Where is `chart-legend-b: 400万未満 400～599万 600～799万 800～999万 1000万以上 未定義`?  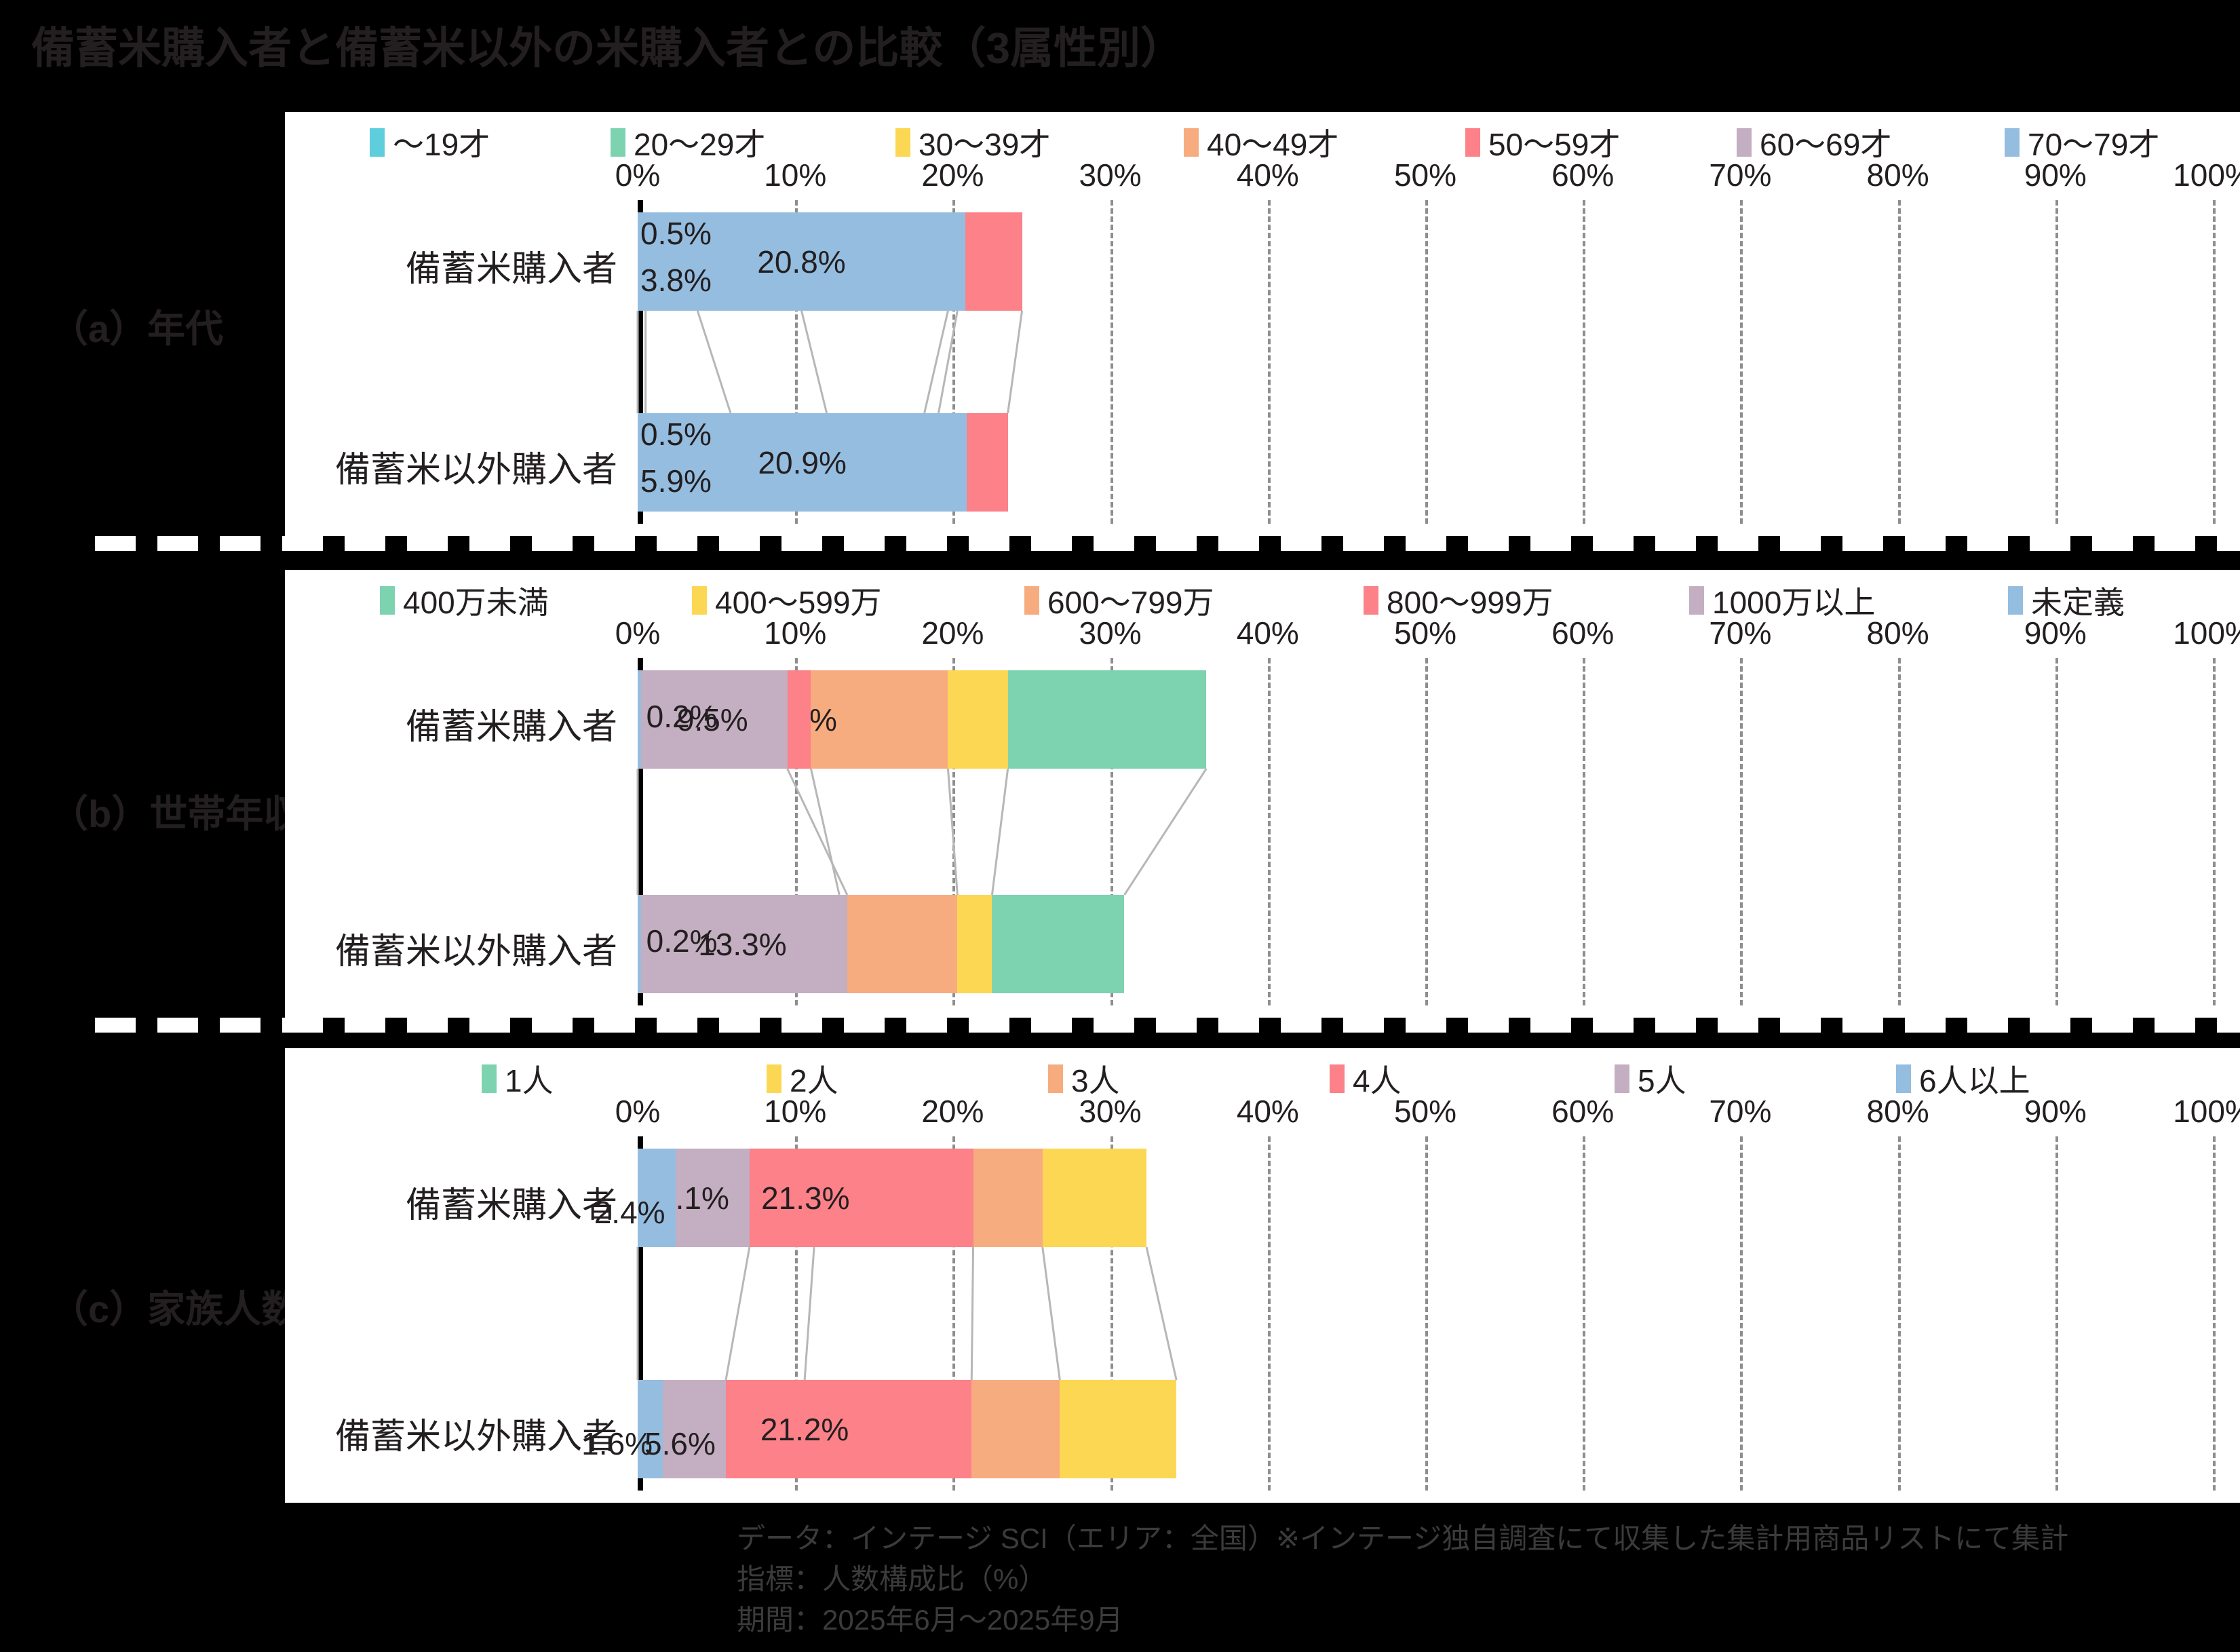 chart-legend-b: 400万未満 400～599万 600～799万 800～999万 1000万以上 未定義 is located at coordinates (1262, 597).